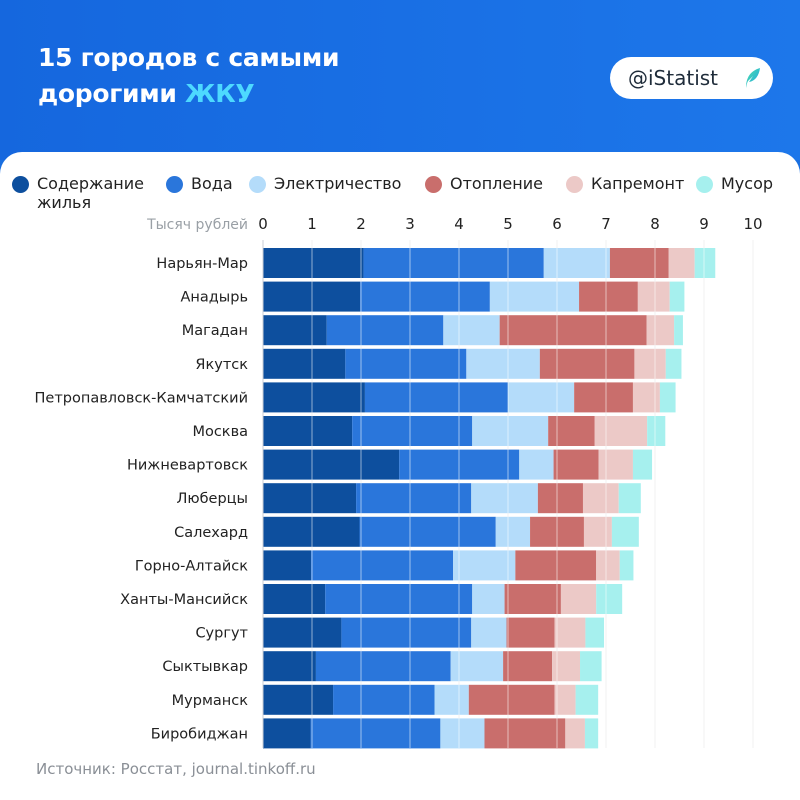 The height and width of the screenshot is (800, 800). I want to click on x-tick-label: 5, so click(508, 224).